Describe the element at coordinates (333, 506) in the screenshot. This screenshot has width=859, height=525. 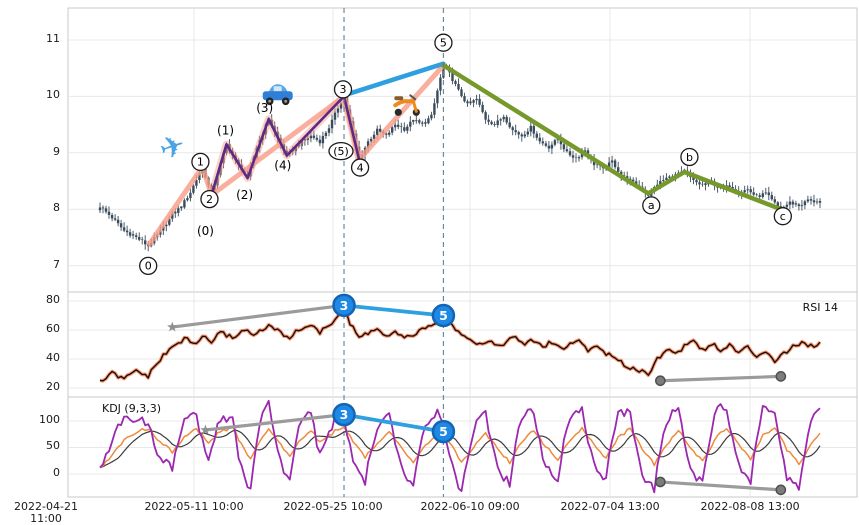
I see `x-axis-tick: 2022-05-25 10:00` at that location.